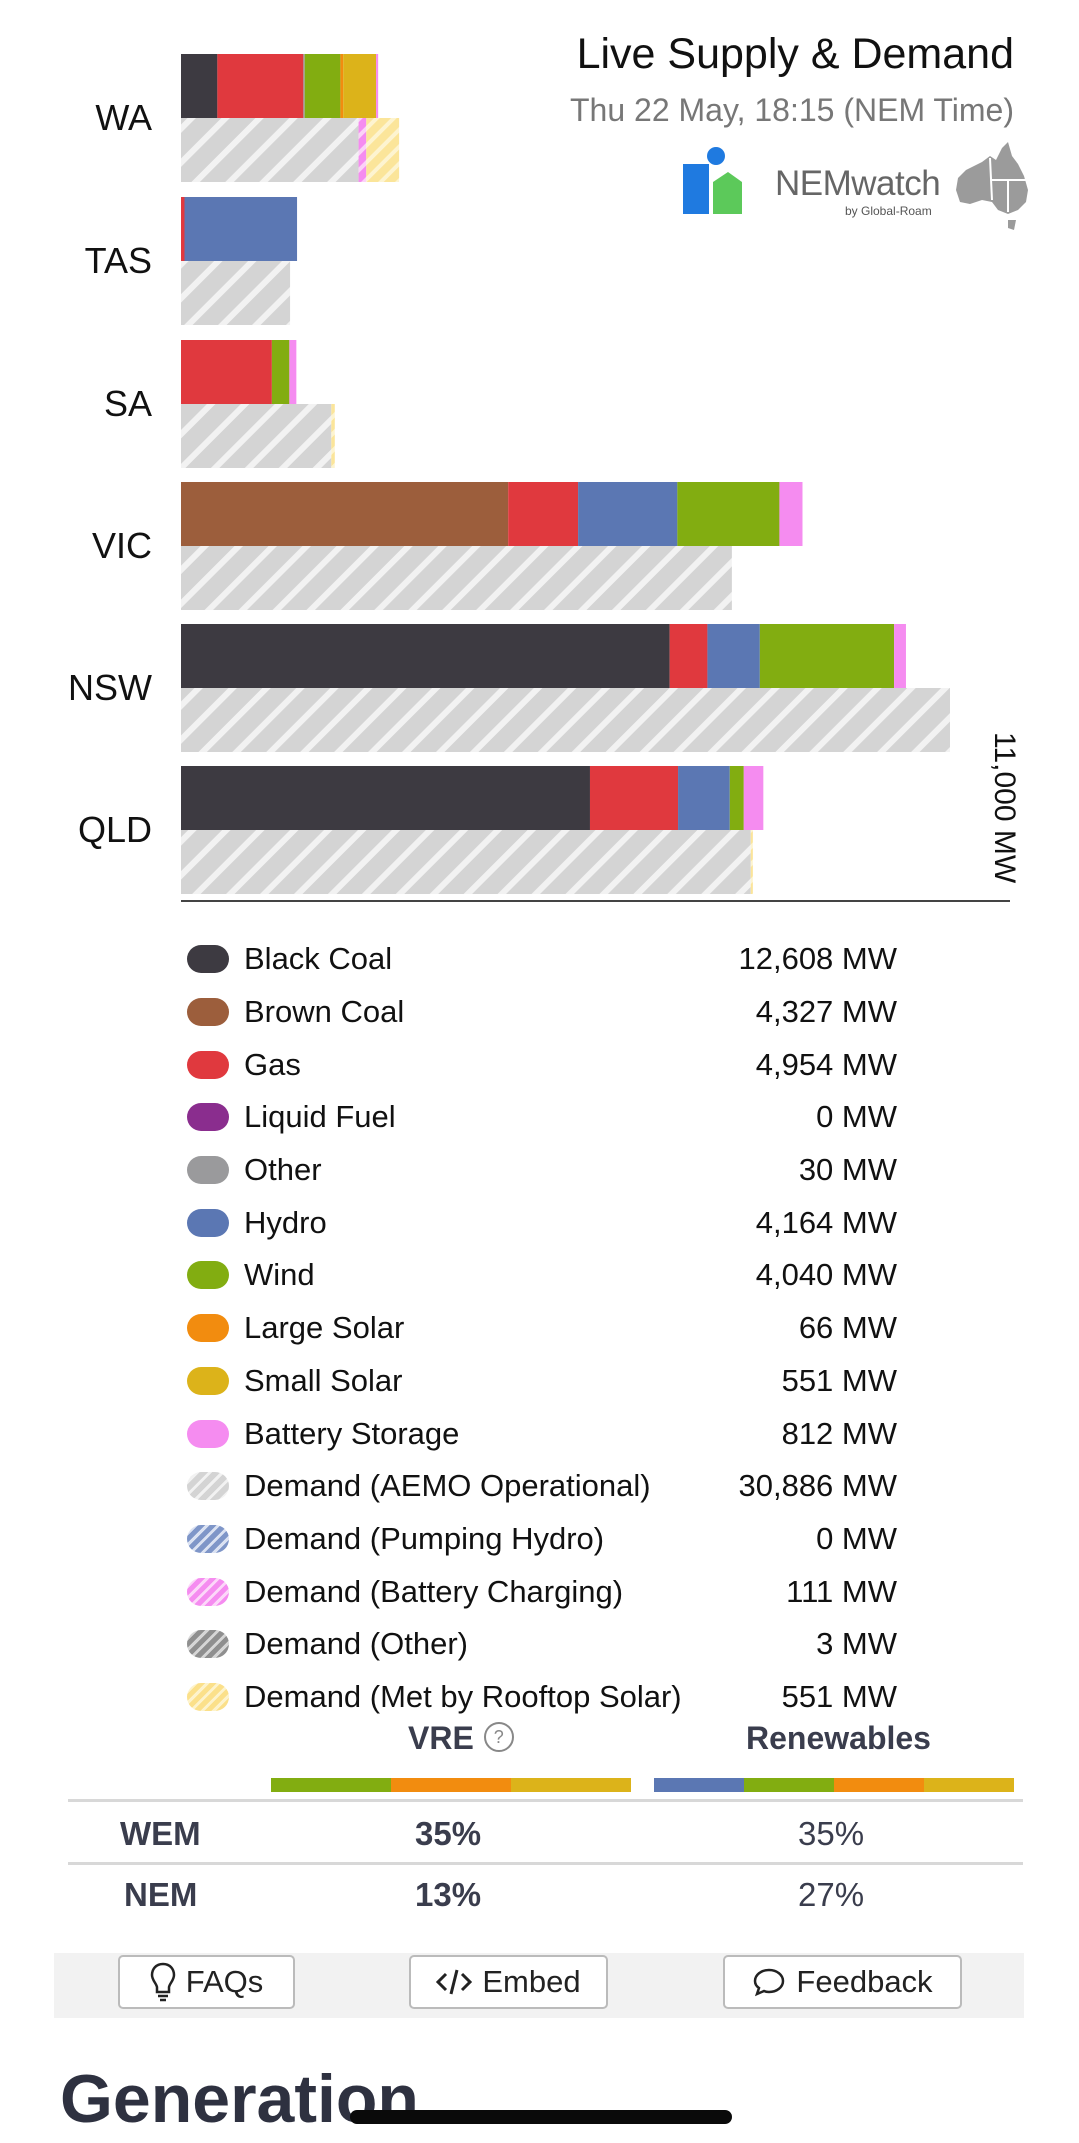  I want to click on nemwatch-logo: NEMwatch by Global-Roam, so click(854, 190).